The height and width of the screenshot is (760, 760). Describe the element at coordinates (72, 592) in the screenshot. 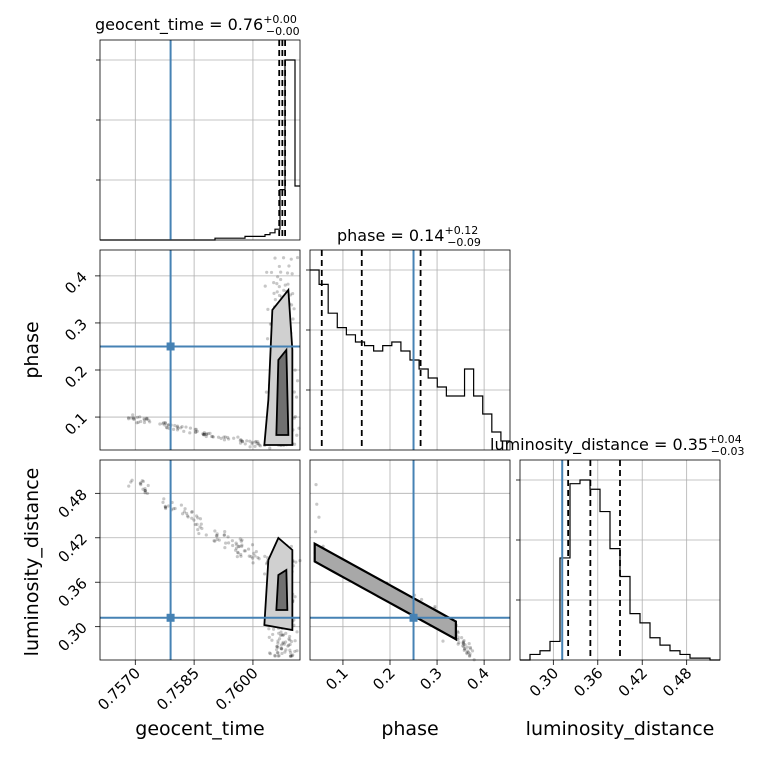

I see `y-tick-label: 0.36` at that location.